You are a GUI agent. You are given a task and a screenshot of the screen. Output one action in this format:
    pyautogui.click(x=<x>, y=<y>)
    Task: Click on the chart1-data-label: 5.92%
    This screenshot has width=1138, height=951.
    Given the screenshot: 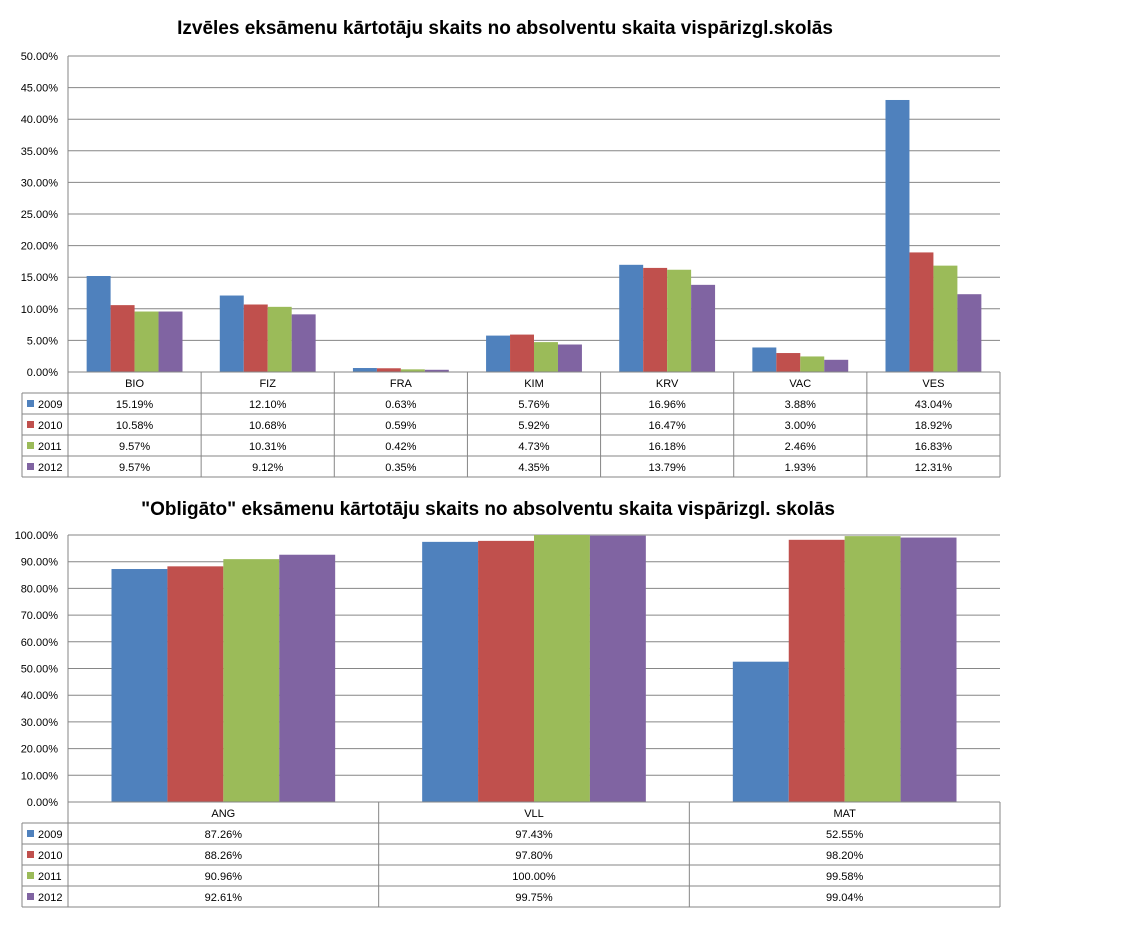 What is the action you would take?
    pyautogui.click(x=533, y=426)
    